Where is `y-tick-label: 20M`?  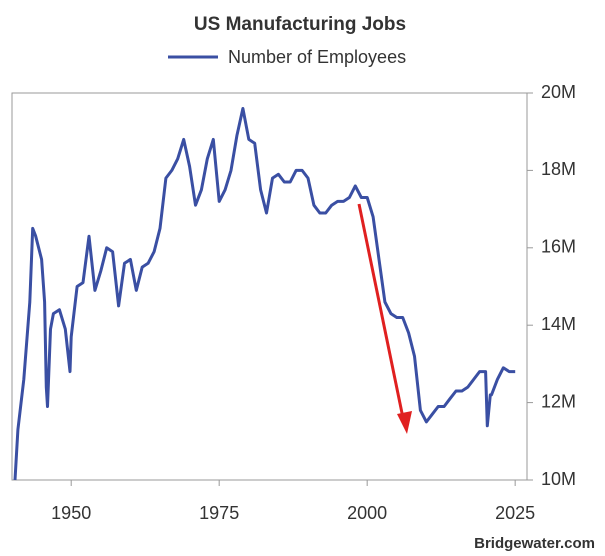
y-tick-label: 20M is located at coordinates (558, 92).